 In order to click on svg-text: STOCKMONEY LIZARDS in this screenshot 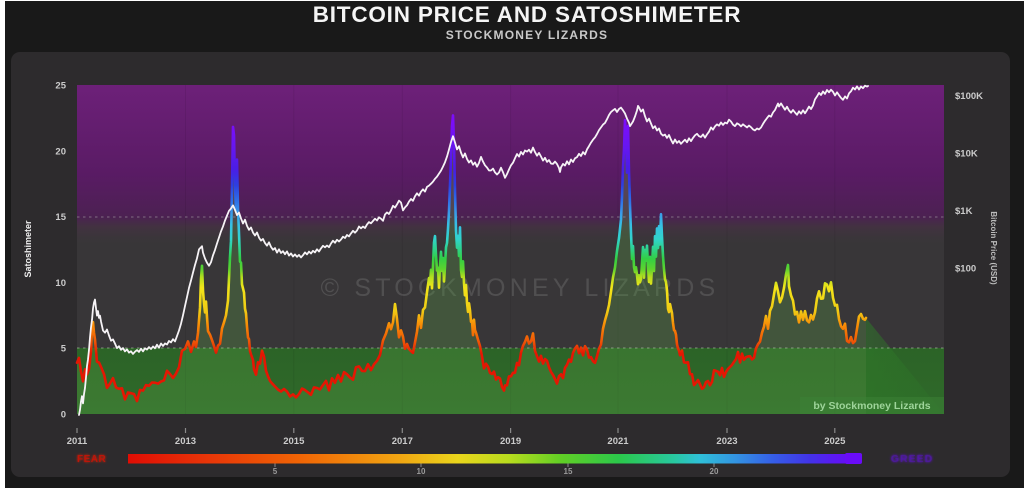, I will do `click(527, 35)`.